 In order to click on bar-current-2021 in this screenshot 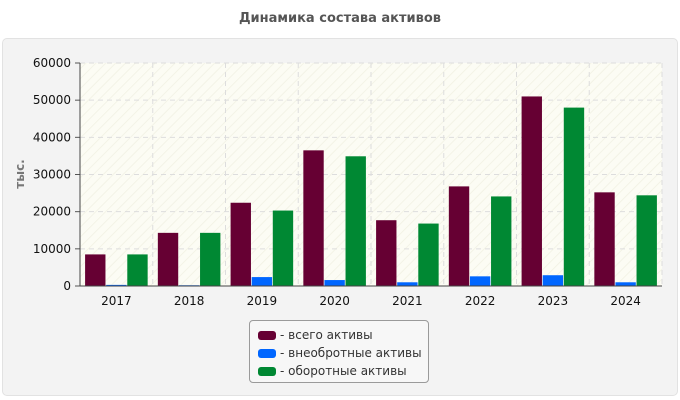, I will do `click(428, 254)`.